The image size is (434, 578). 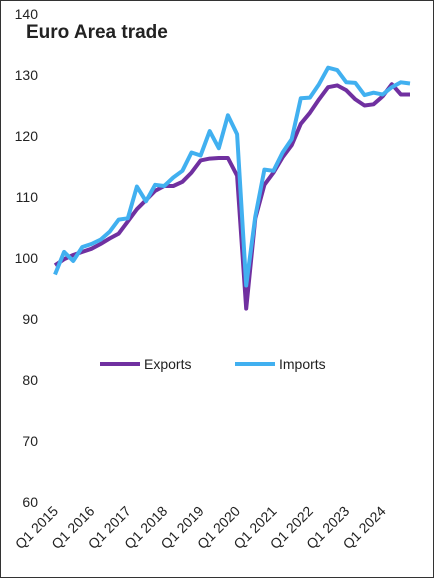 I want to click on y-tick-label: 80, so click(x=30, y=380).